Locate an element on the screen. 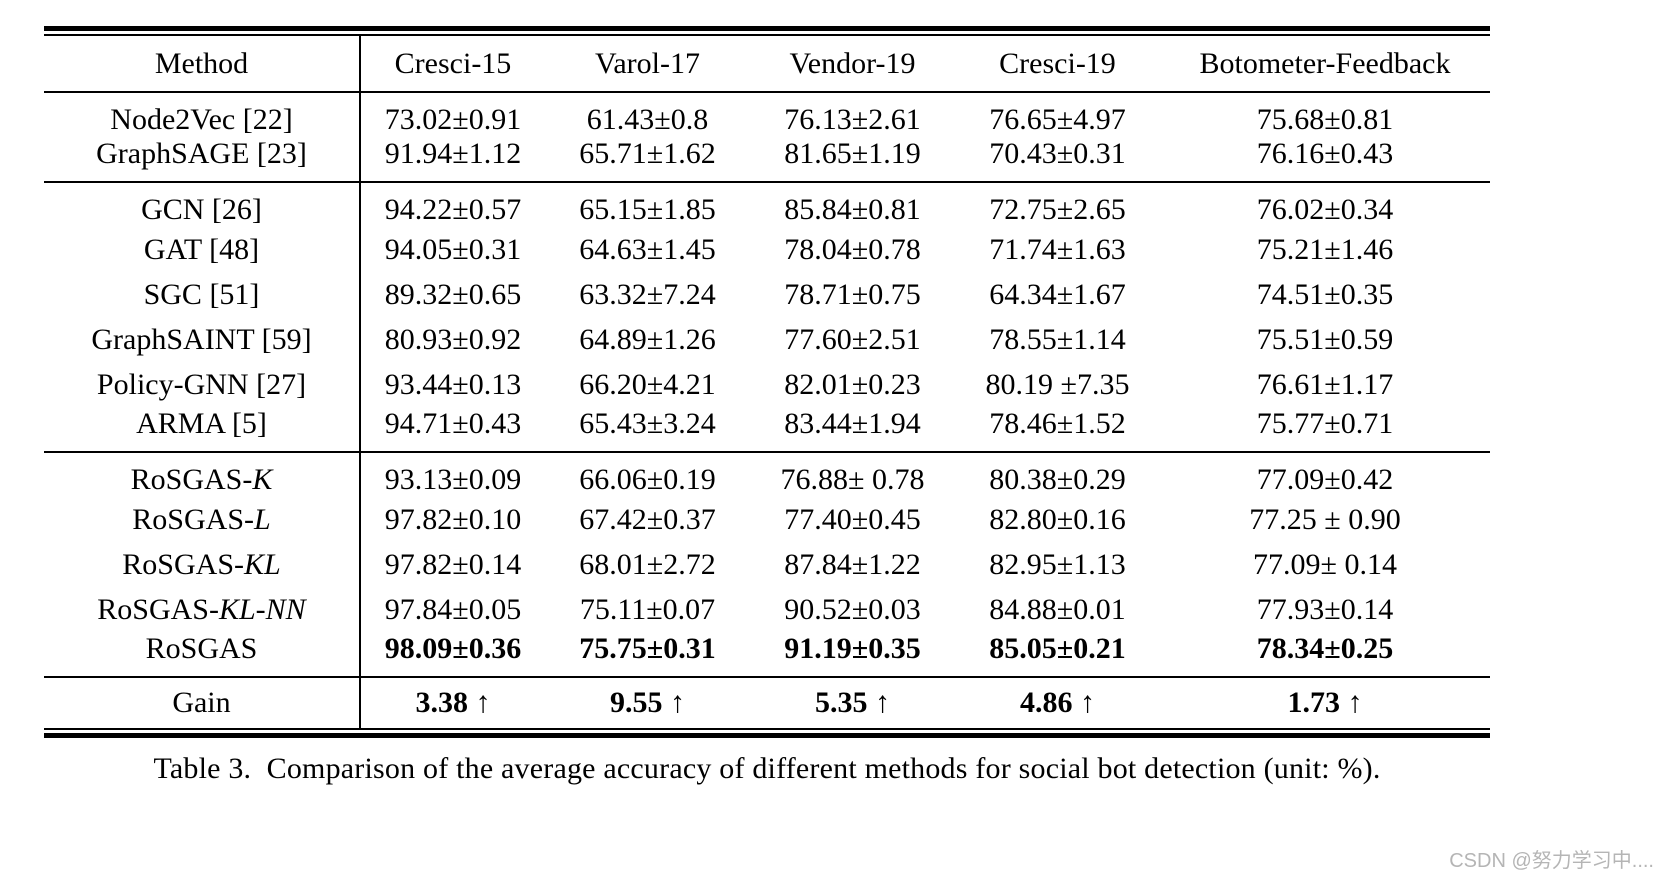  method-cell: GCN [26] is located at coordinates (202, 204).